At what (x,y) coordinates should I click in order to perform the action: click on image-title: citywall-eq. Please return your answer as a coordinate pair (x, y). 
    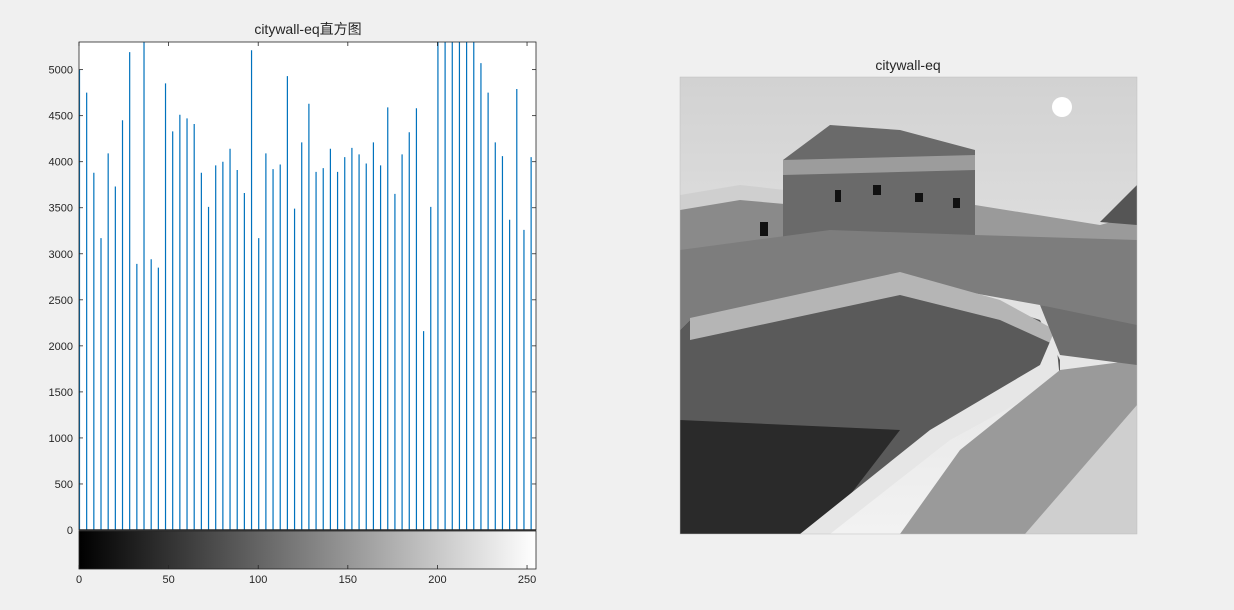
    Looking at the image, I should click on (907, 65).